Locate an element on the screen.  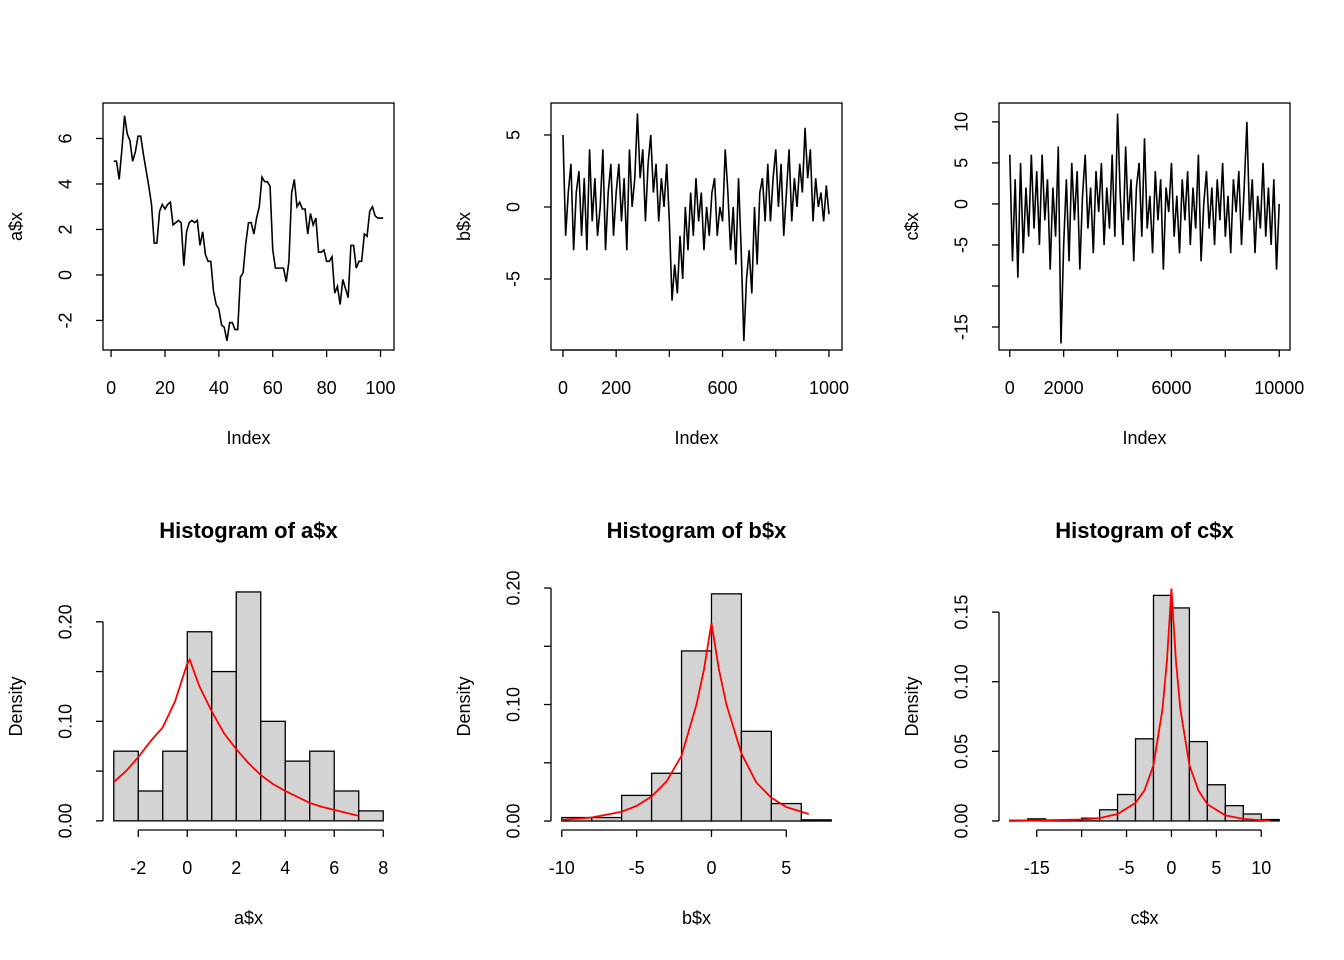
x-tick-label: 20 is located at coordinates (165, 388).